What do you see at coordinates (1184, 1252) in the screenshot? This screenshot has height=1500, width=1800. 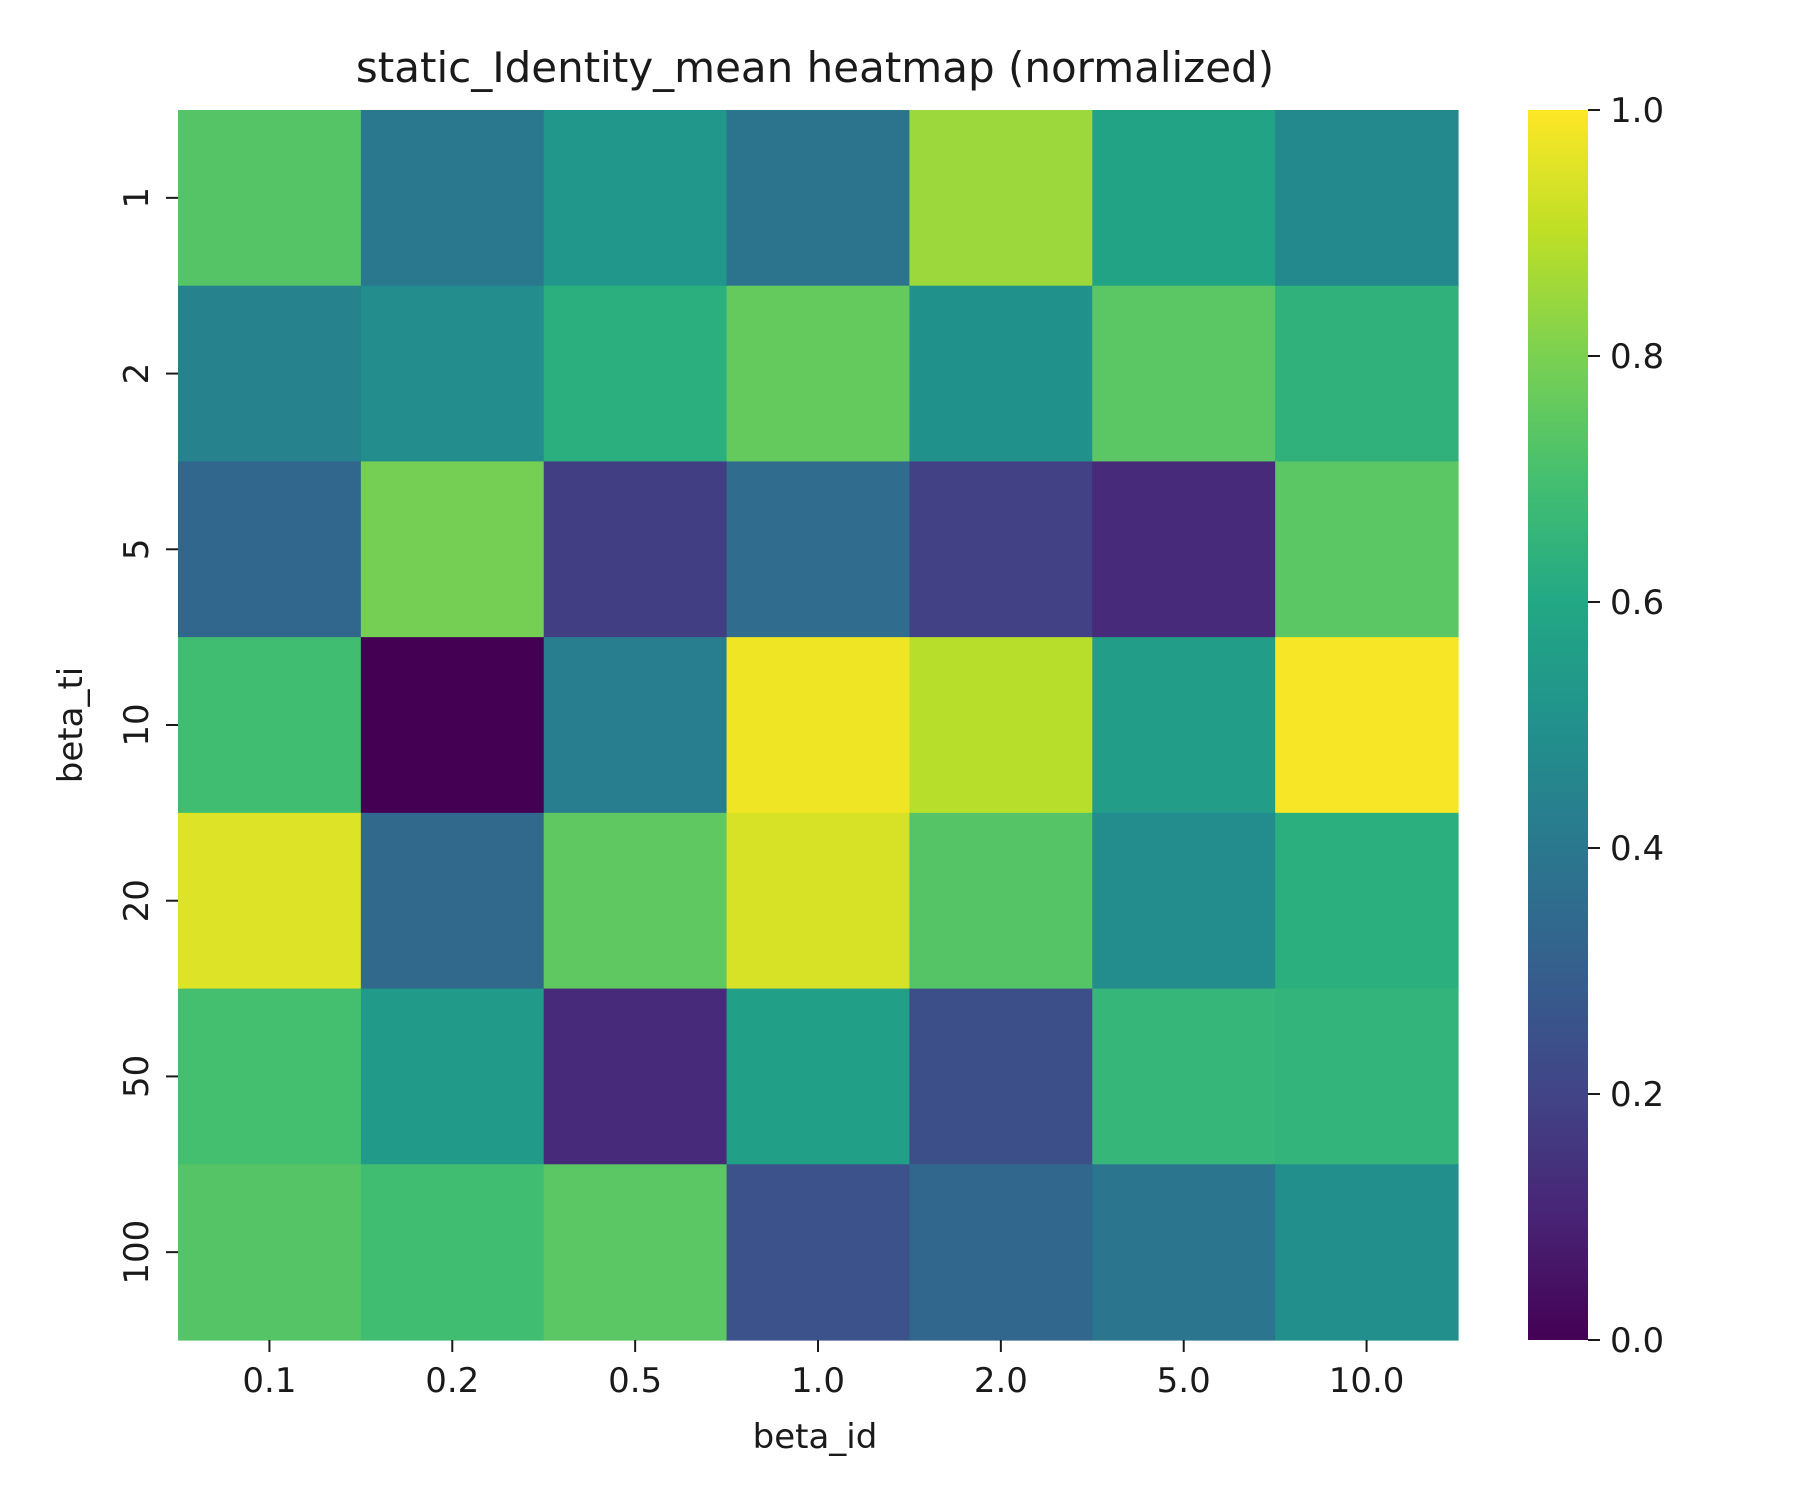 I see `heatmap-cell-r6-c5` at bounding box center [1184, 1252].